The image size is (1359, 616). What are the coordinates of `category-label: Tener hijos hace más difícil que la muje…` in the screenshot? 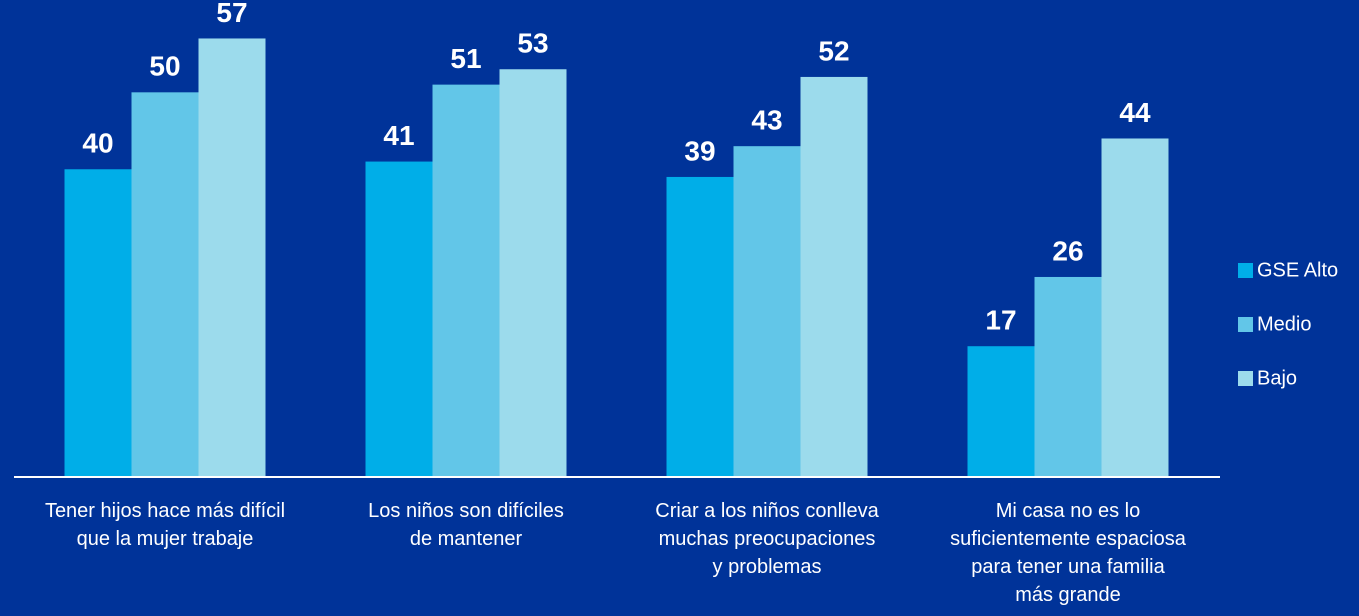 It's located at (165, 525).